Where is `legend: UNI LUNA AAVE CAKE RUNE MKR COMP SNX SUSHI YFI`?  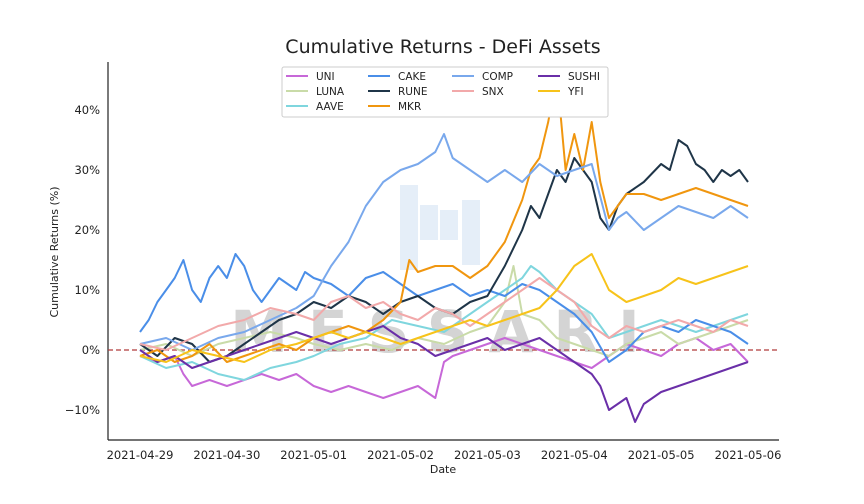
legend: UNI LUNA AAVE CAKE RUNE MKR COMP SNX SUSHI YFI is located at coordinates (445, 92).